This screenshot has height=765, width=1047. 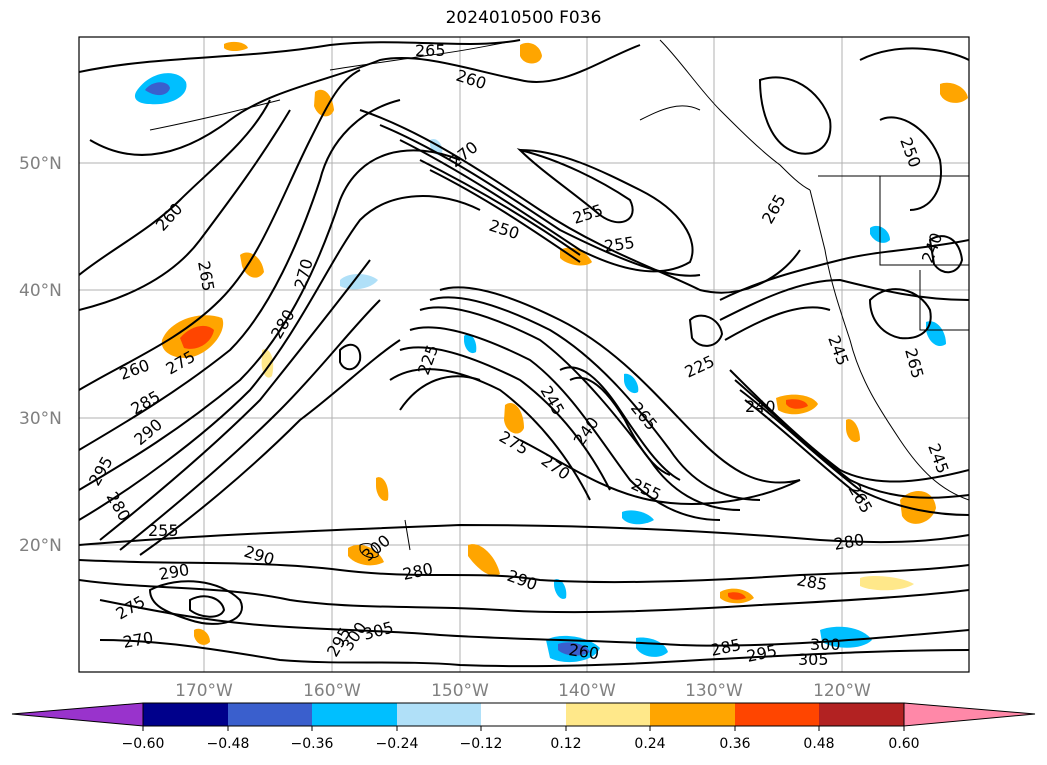 I want to click on lat-label-50n: 50°N, so click(x=40, y=164).